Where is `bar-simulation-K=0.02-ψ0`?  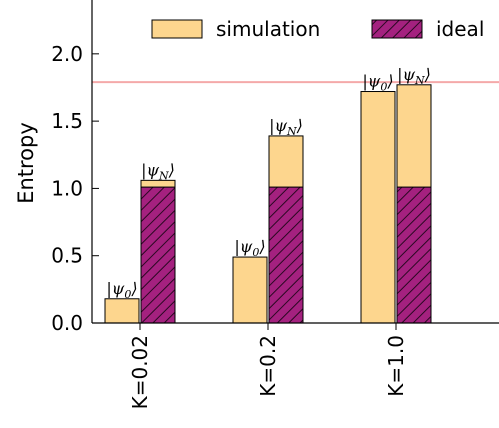 bar-simulation-K=0.02-ψ0 is located at coordinates (122, 311).